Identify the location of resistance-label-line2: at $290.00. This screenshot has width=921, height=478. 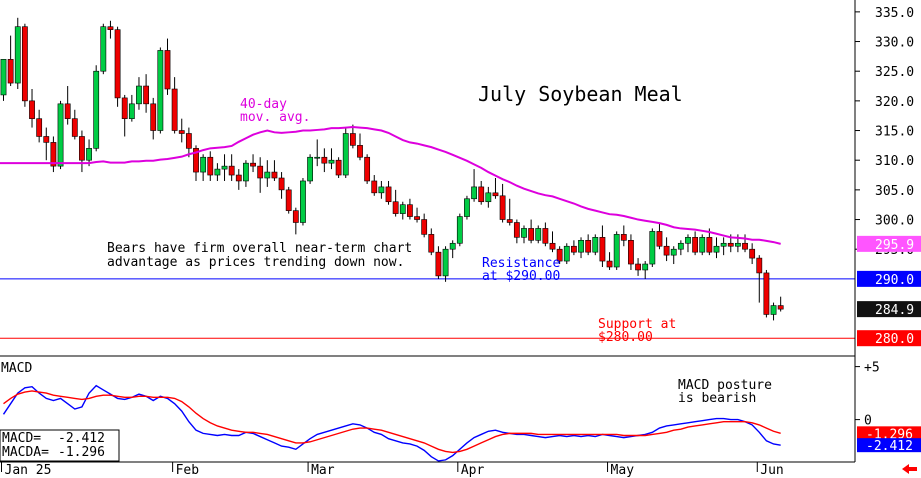
(521, 276).